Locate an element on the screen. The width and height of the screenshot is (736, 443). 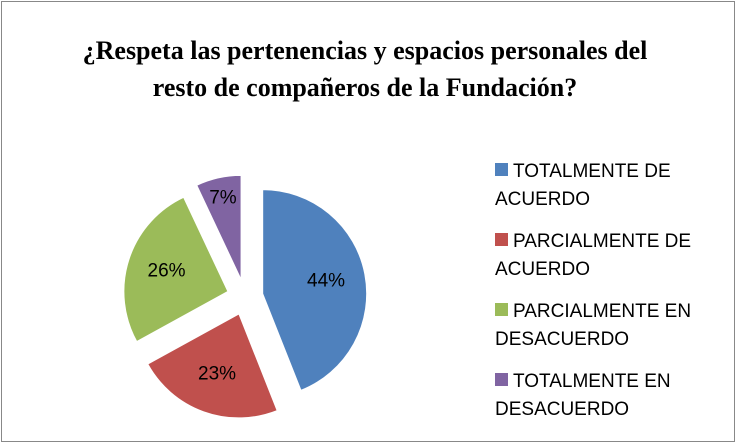
legend-label: PARCIALMENTE DE ACUERDO is located at coordinates (593, 255).